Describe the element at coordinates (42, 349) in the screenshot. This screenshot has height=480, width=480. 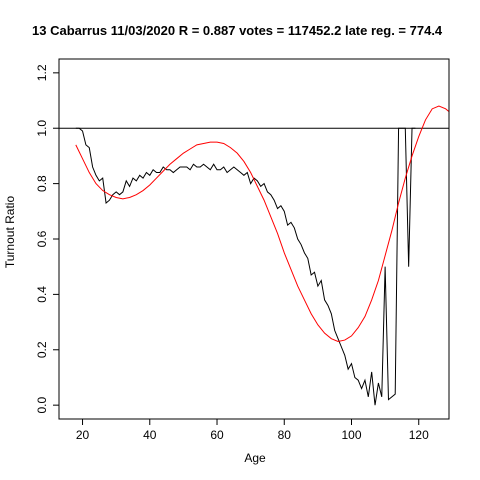
I see `y-tick-label: 0.2` at that location.